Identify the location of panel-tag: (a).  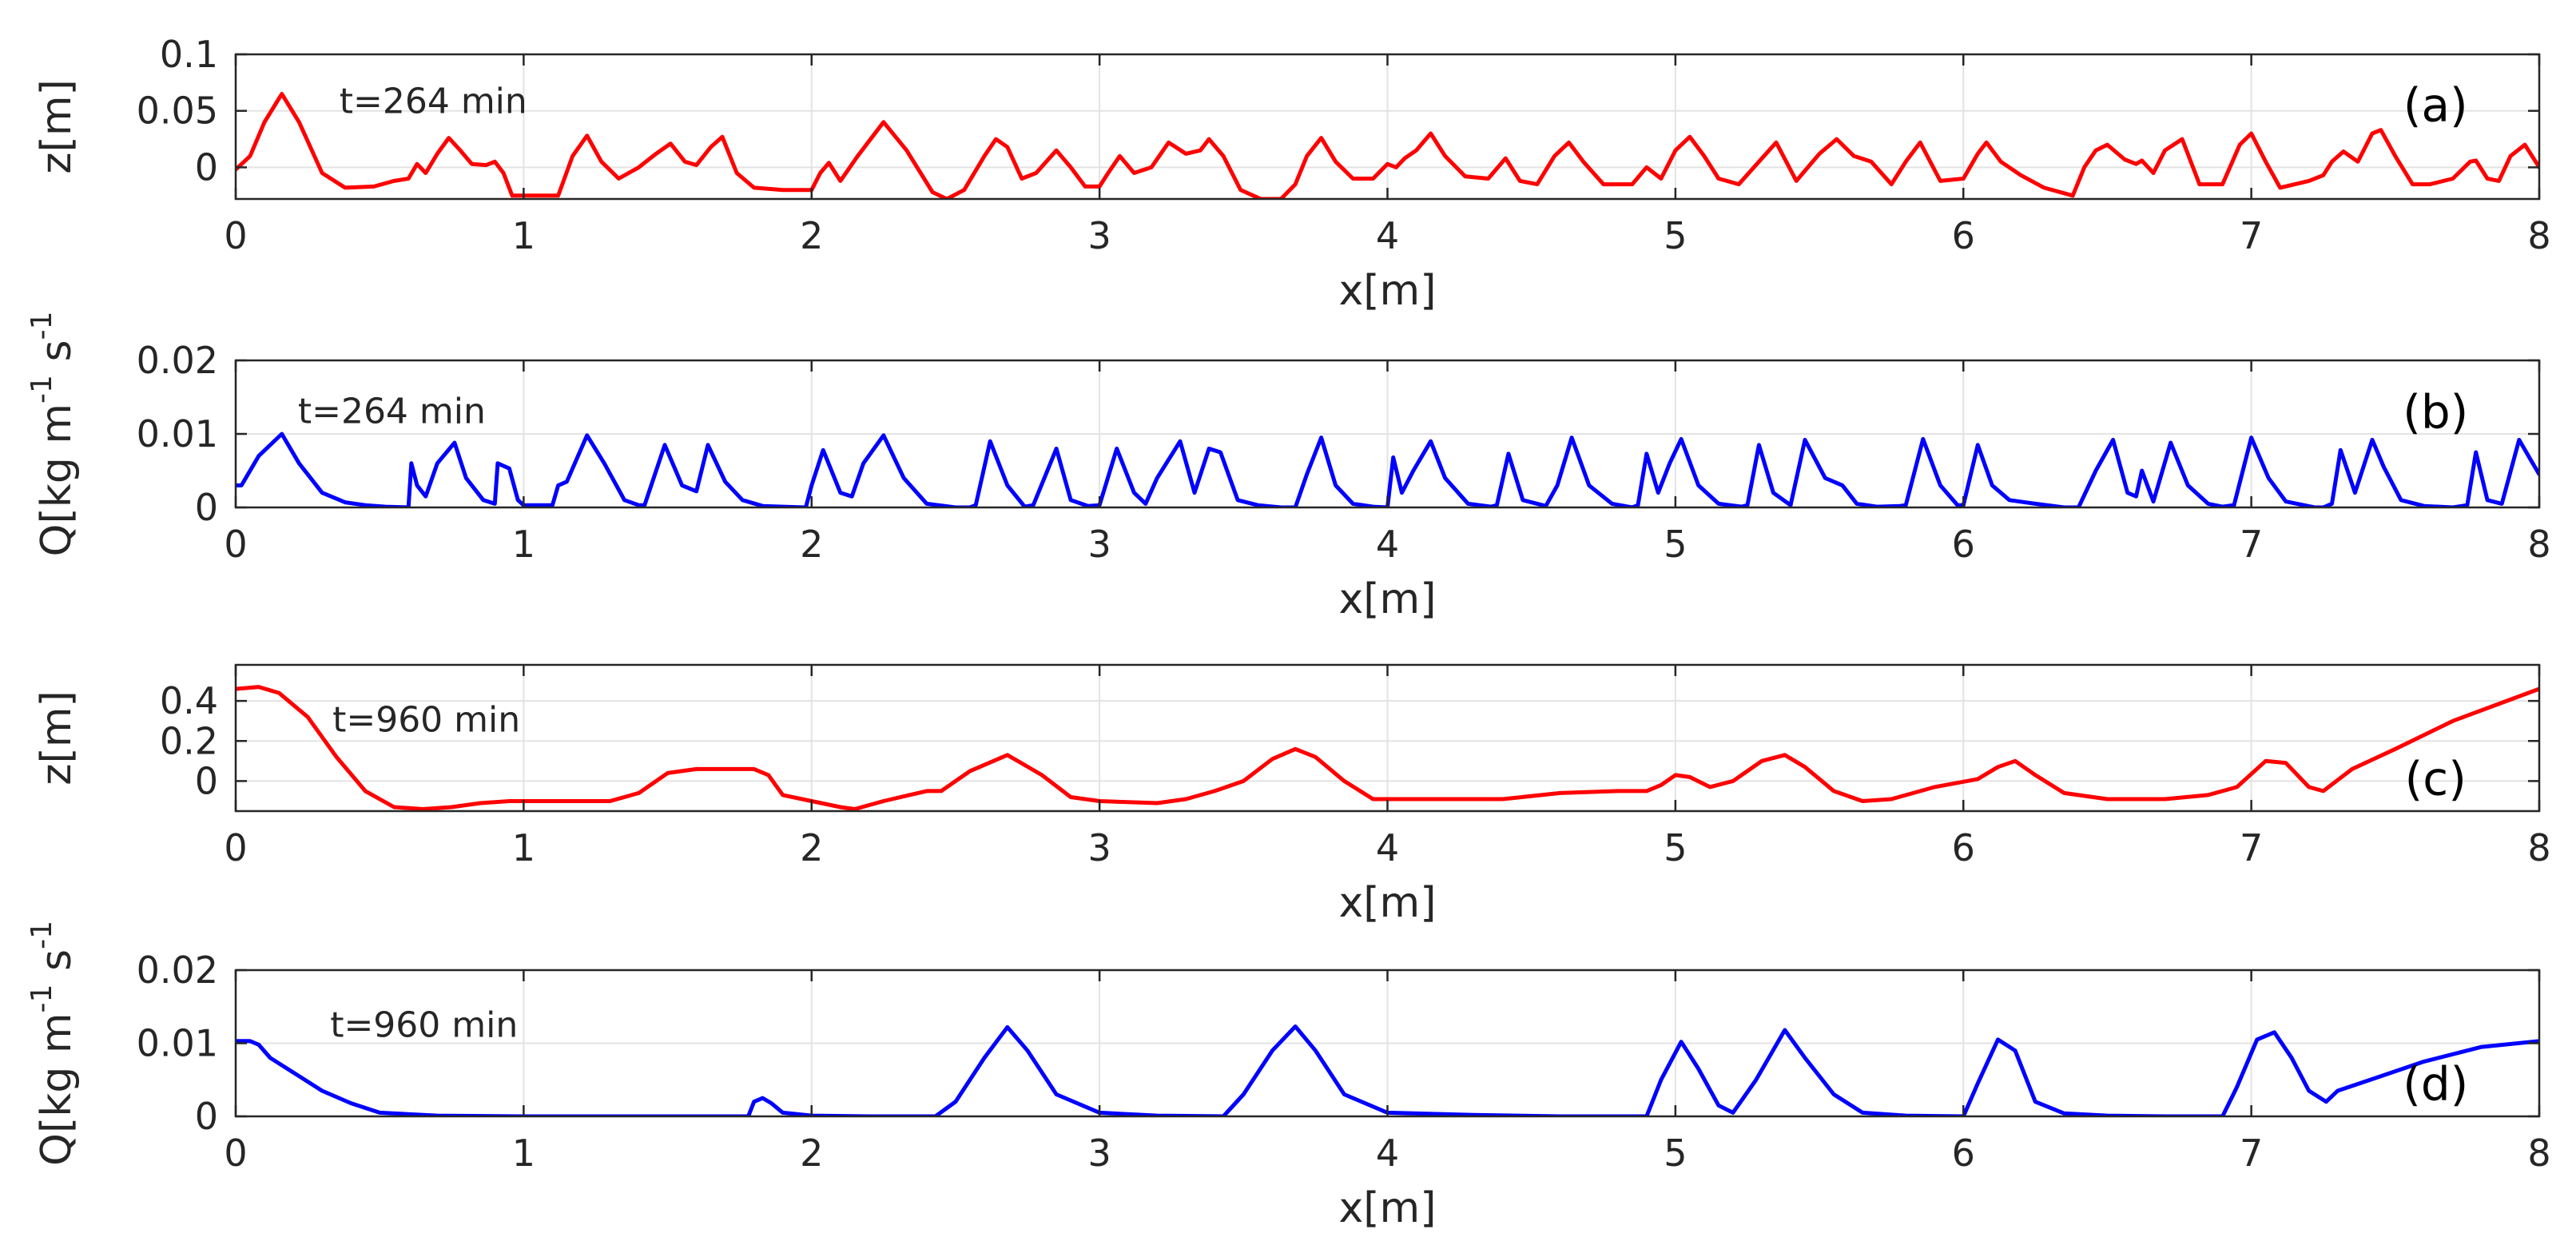
(2435, 105).